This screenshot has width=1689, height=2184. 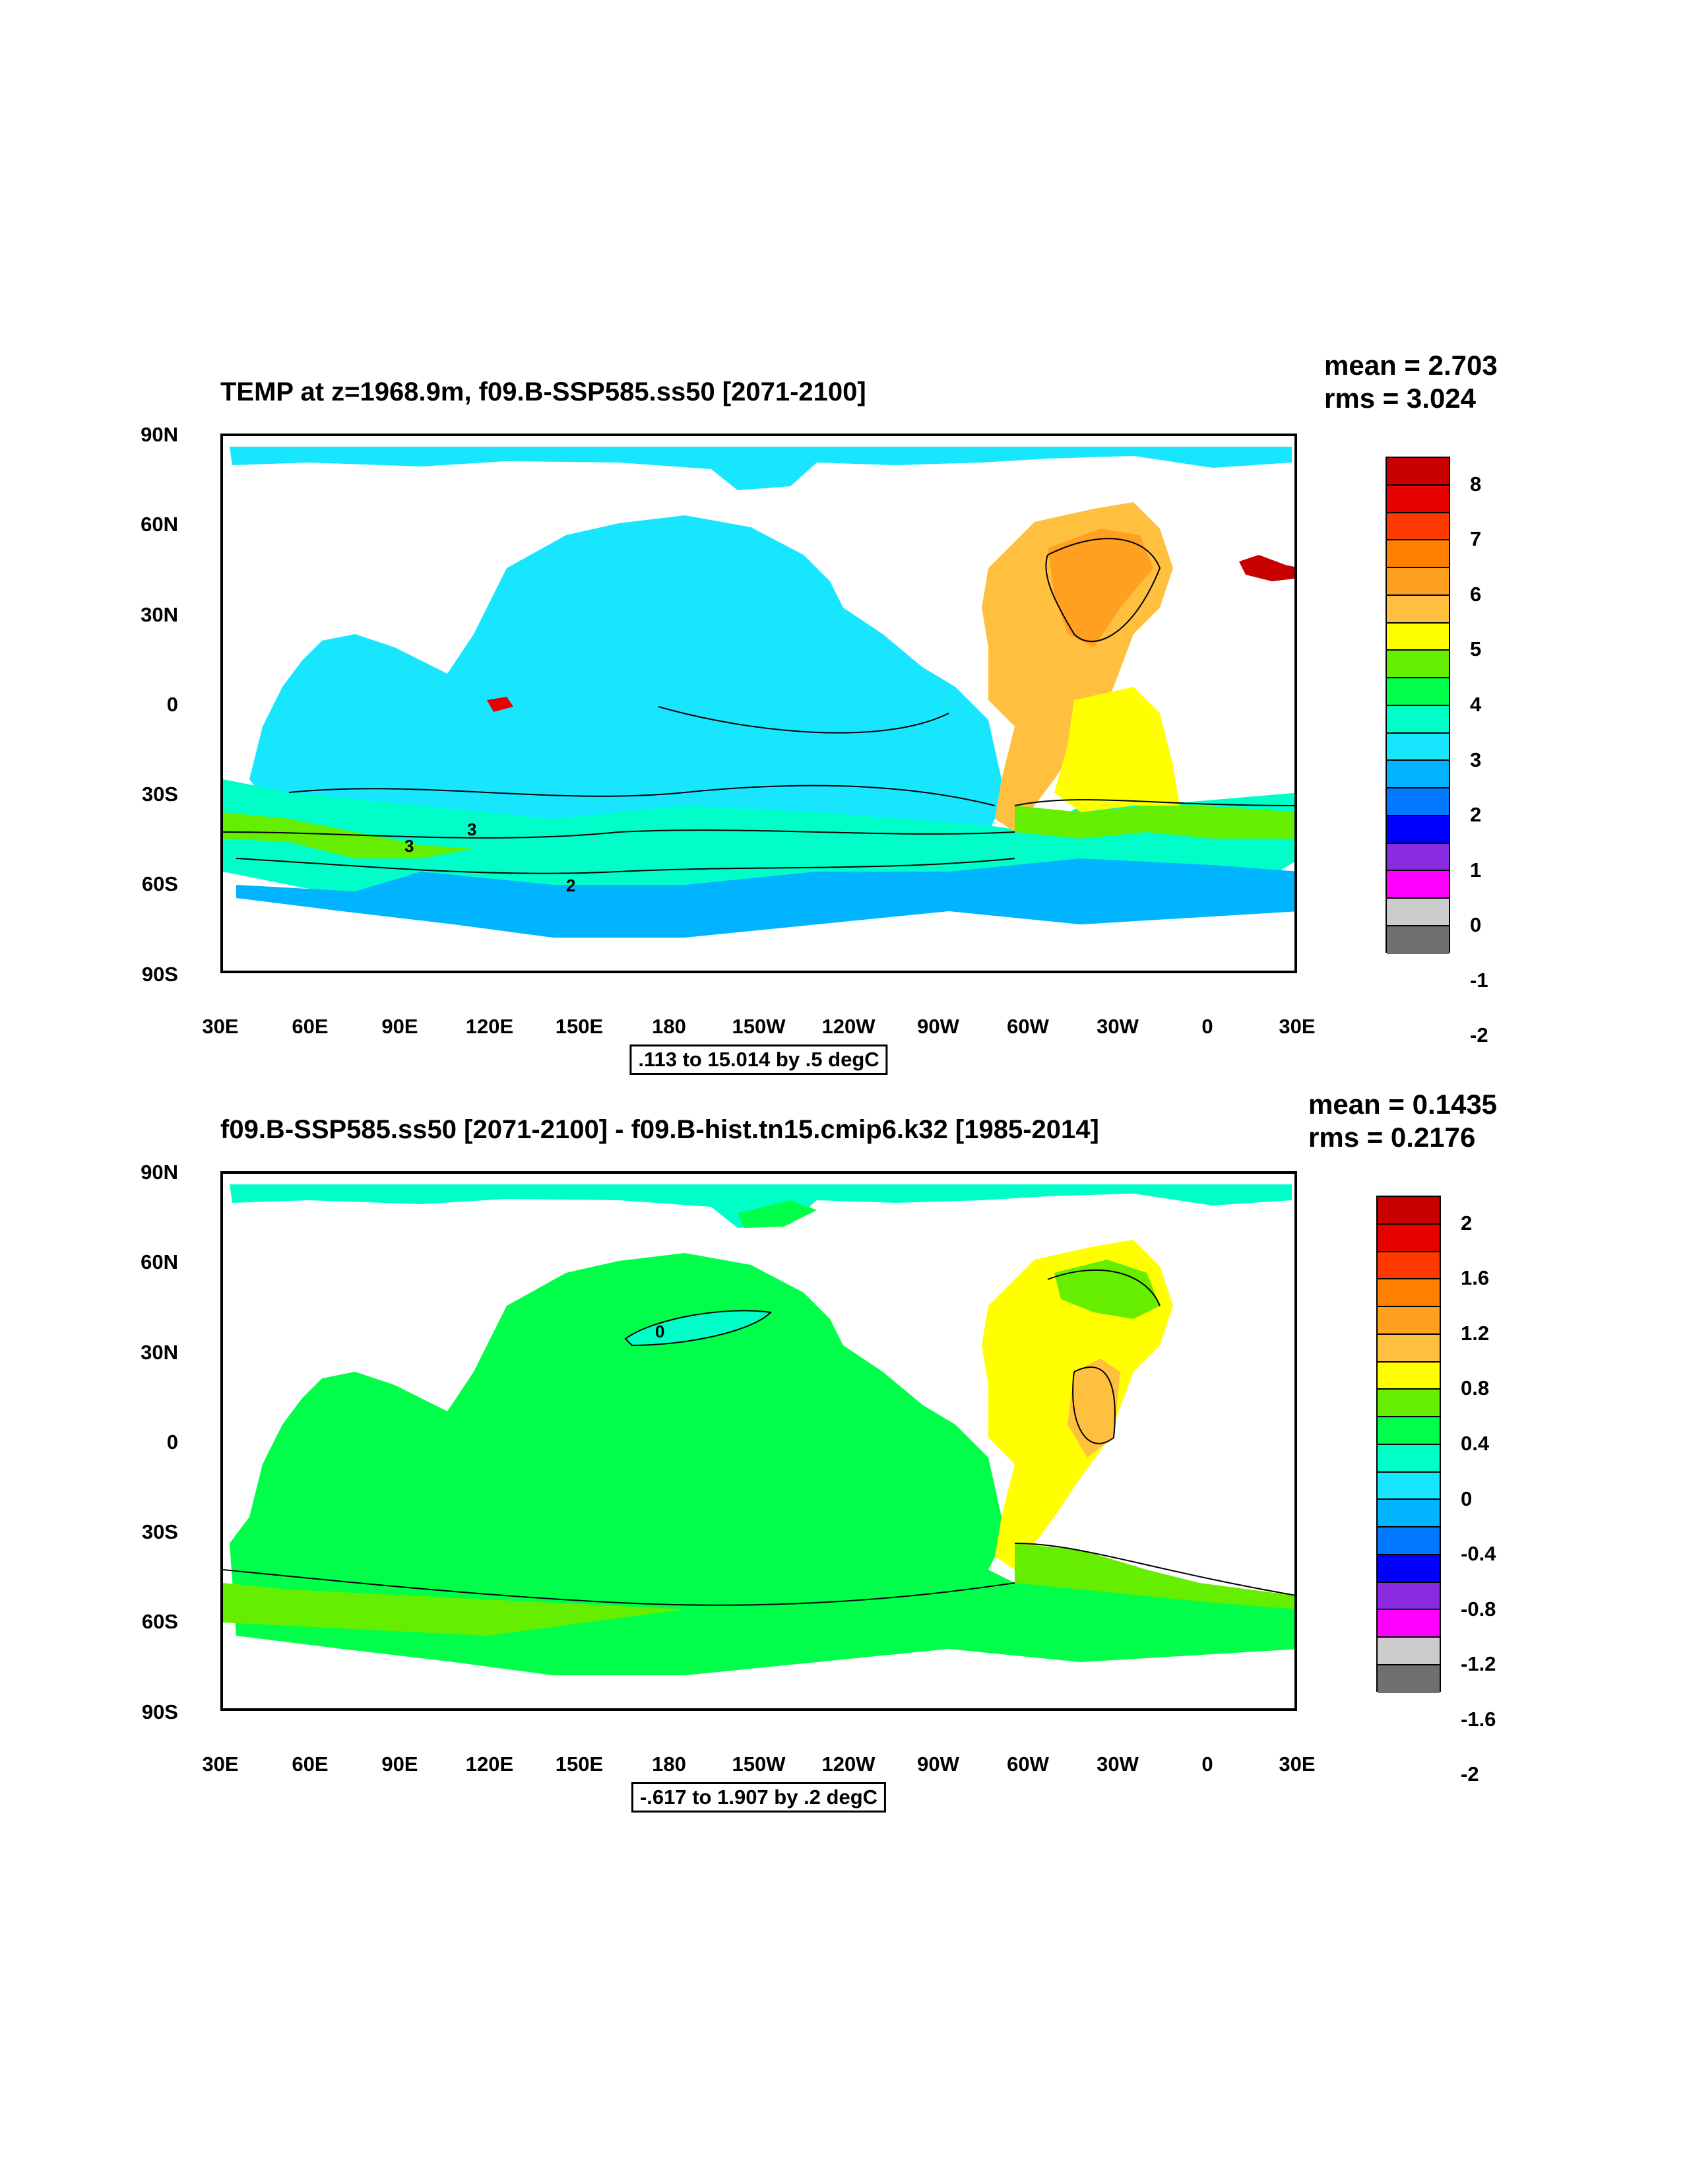 What do you see at coordinates (659, 1331) in the screenshot?
I see `contour-label: 0` at bounding box center [659, 1331].